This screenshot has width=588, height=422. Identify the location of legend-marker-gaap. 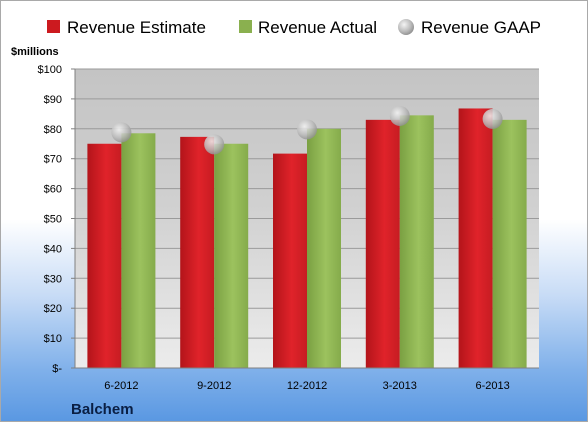
(406, 27).